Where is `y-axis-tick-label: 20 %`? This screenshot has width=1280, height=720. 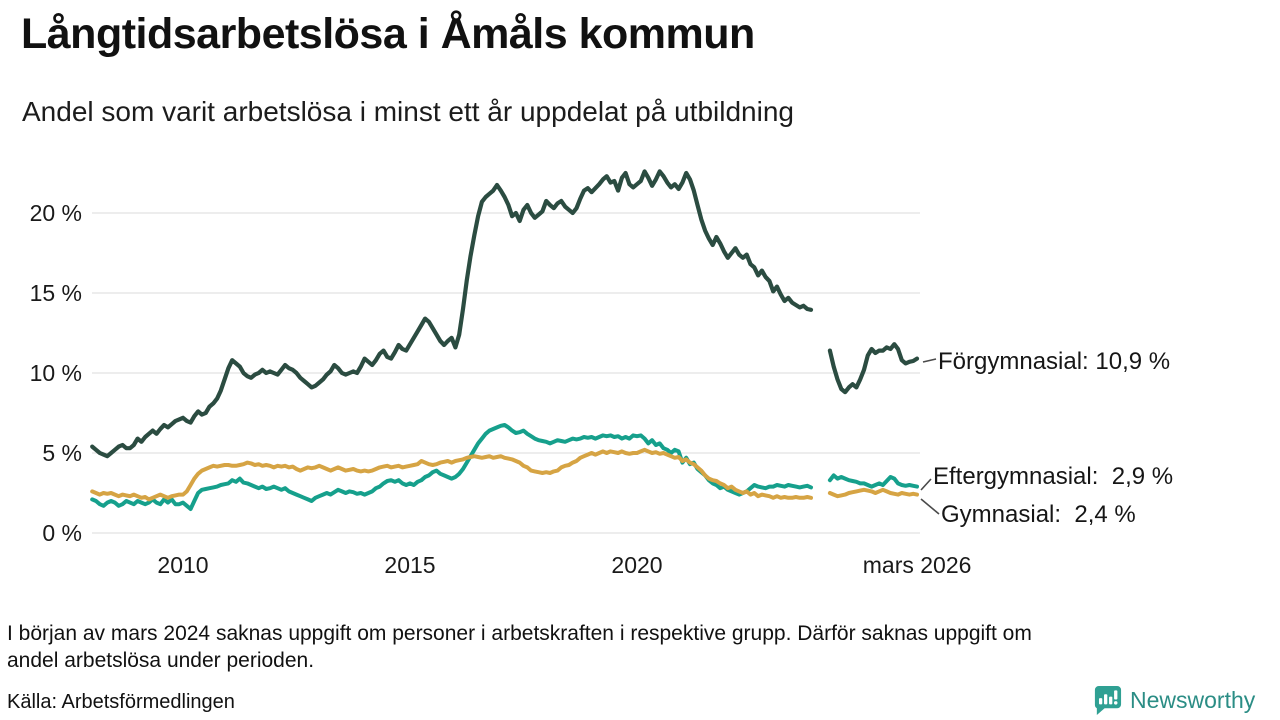
y-axis-tick-label: 20 % is located at coordinates (55, 213).